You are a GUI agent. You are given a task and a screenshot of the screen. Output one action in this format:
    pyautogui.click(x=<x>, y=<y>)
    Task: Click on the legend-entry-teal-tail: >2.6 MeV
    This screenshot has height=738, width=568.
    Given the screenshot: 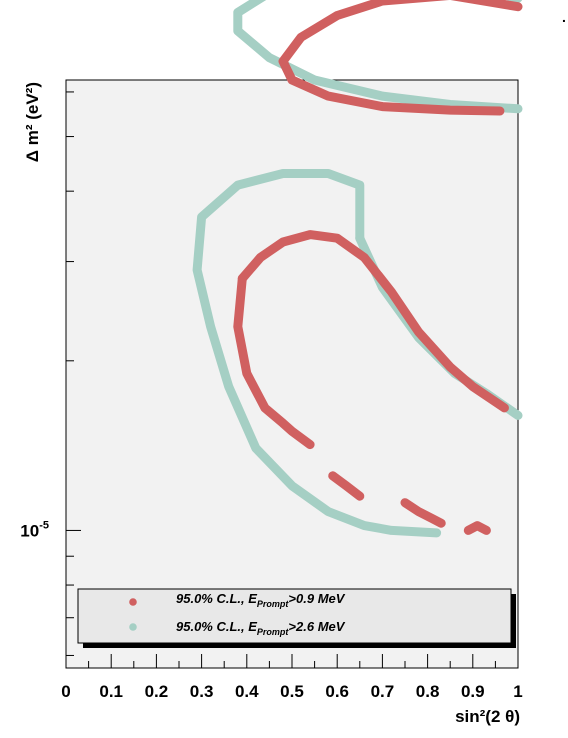 What is the action you would take?
    pyautogui.click(x=316, y=626)
    